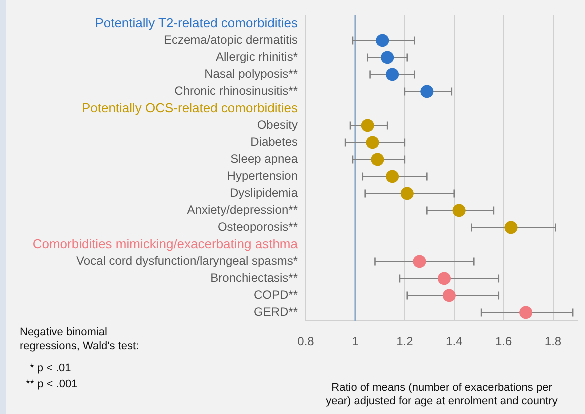  What do you see at coordinates (190, 108) in the screenshot?
I see `y-tick-label: Potentially OCS-related comorbidities` at bounding box center [190, 108].